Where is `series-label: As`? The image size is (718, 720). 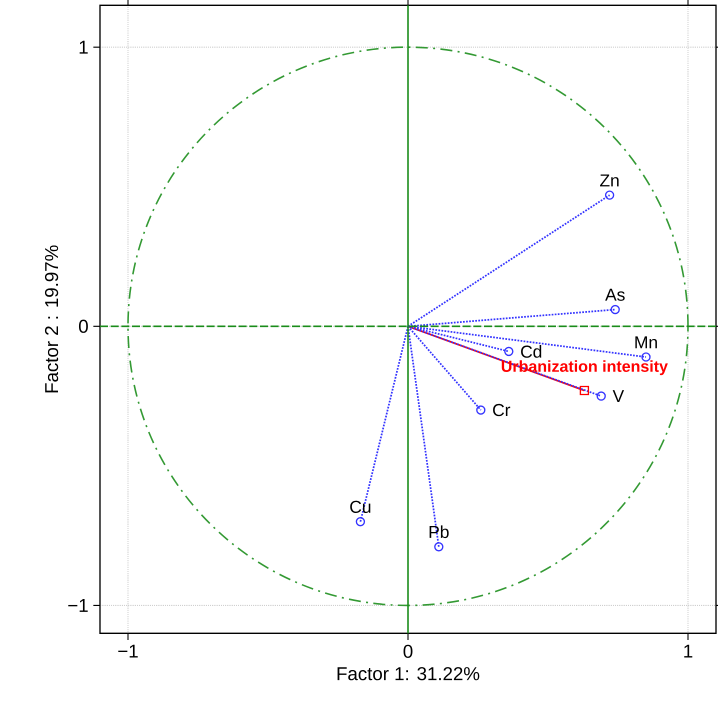
series-label: As is located at coordinates (615, 294).